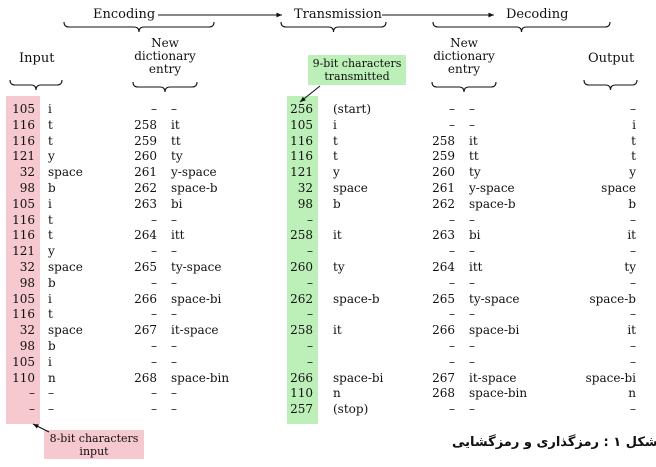 This screenshot has height=467, width=656. What do you see at coordinates (491, 15) in the screenshot?
I see `transmission-to-decoding-arrow-head` at bounding box center [491, 15].